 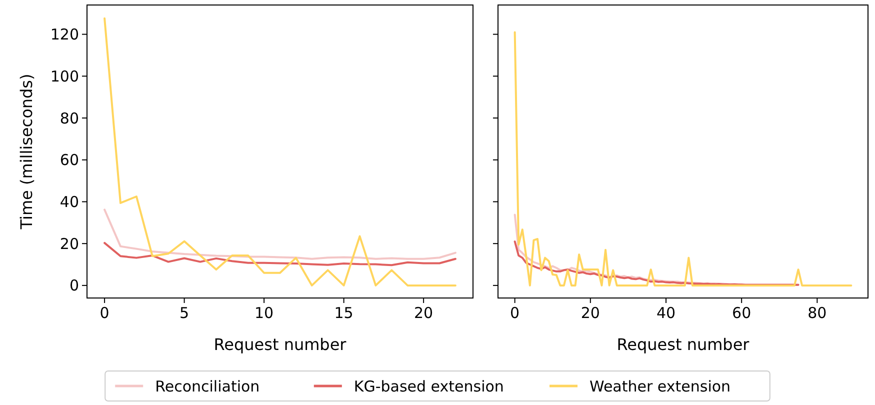 I want to click on x-tick-label: 60, so click(x=742, y=313).